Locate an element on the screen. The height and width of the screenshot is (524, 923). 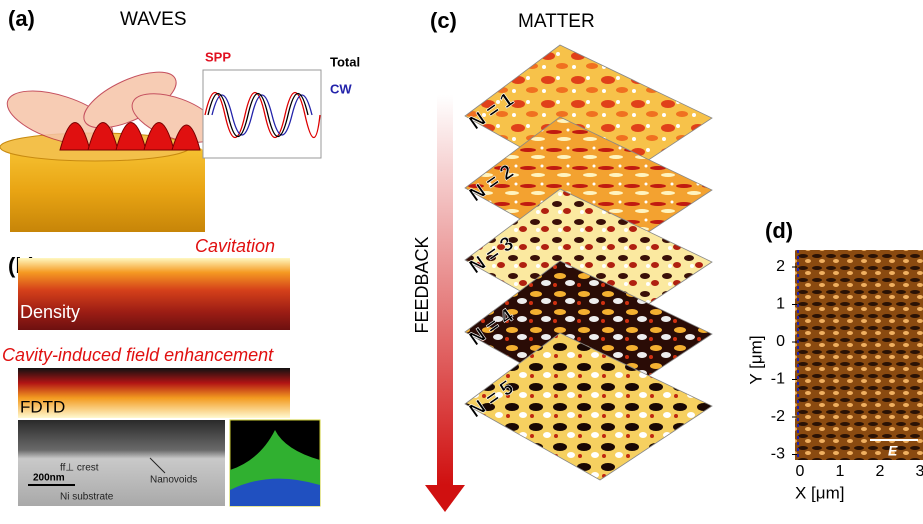
y-tick-label: 2 is located at coordinates (780, 266).